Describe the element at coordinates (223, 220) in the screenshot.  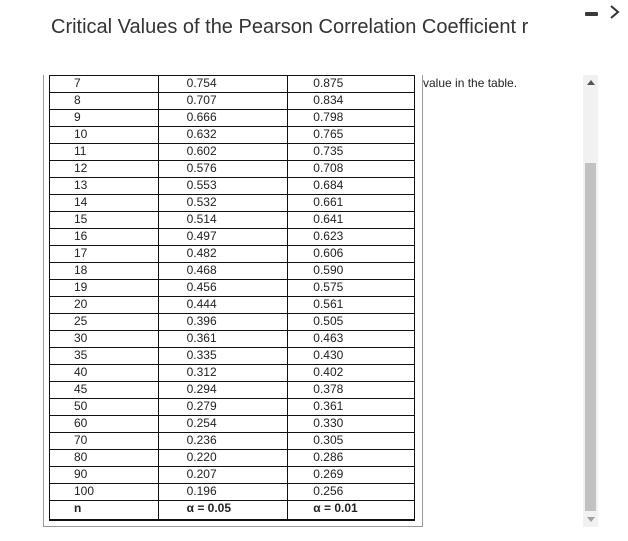
I see `alpha-005-cell: 0.514` at that location.